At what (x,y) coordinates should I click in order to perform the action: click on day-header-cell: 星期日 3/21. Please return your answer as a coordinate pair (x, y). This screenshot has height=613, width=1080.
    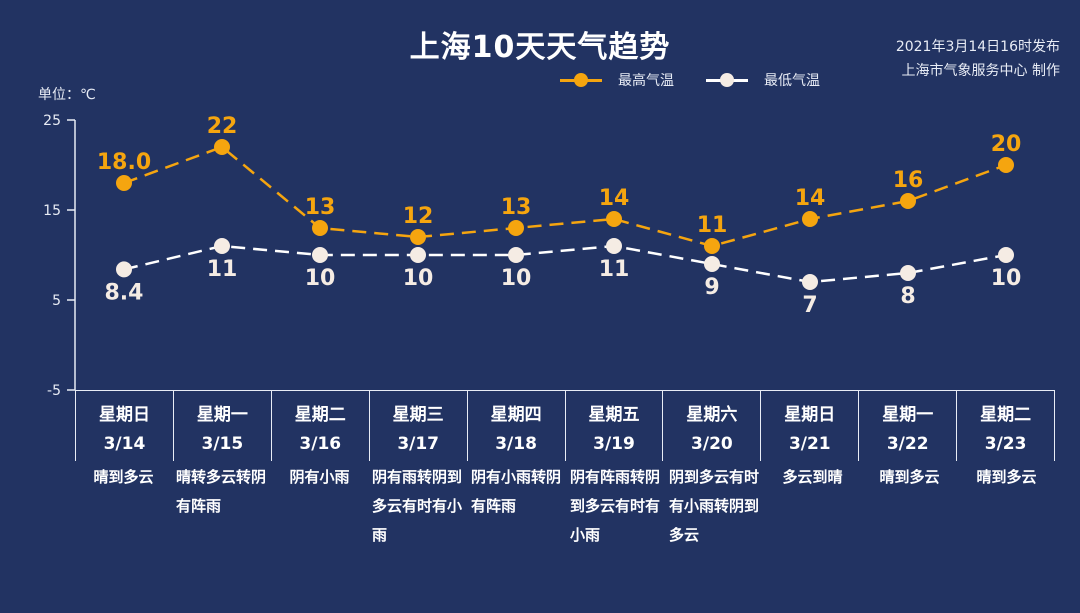
    Looking at the image, I should click on (809, 426).